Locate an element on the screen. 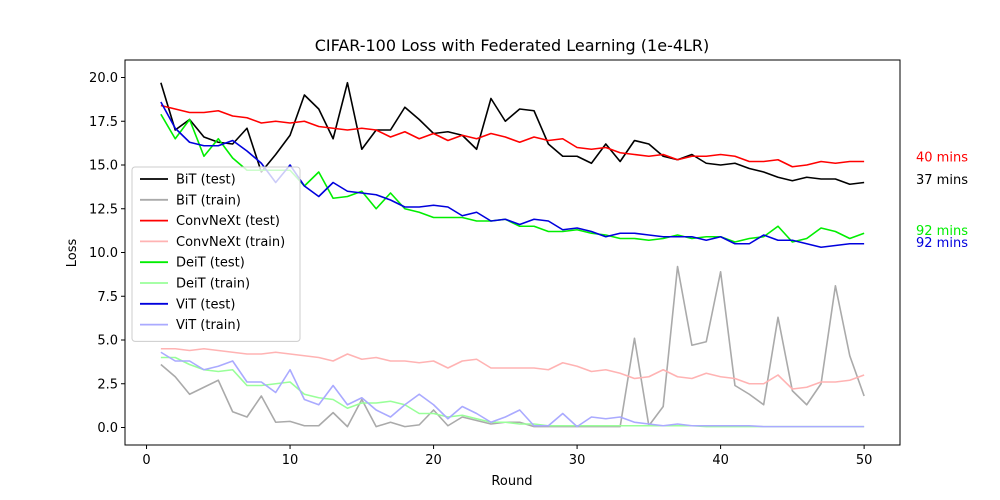  series-line-bit-test is located at coordinates (512, 133).